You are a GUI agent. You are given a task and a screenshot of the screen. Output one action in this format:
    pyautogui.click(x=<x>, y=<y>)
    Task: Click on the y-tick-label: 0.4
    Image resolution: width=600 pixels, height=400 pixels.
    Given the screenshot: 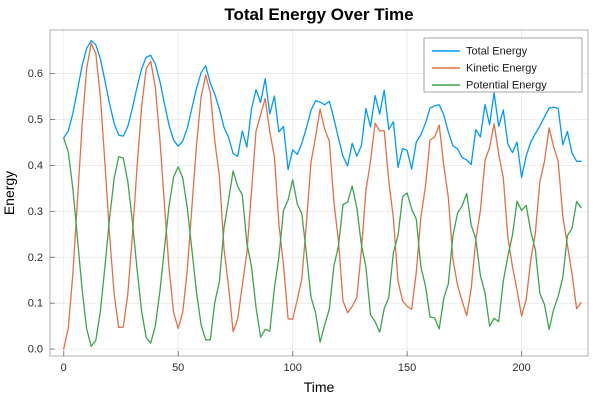 What is the action you would take?
    pyautogui.click(x=35, y=166)
    